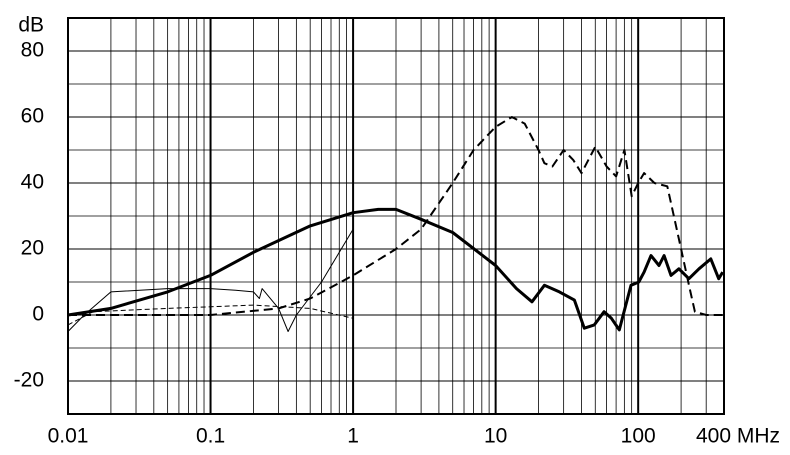 This screenshot has height=455, width=790. What do you see at coordinates (38, 314) in the screenshot?
I see `y-tick-label: 0` at bounding box center [38, 314].